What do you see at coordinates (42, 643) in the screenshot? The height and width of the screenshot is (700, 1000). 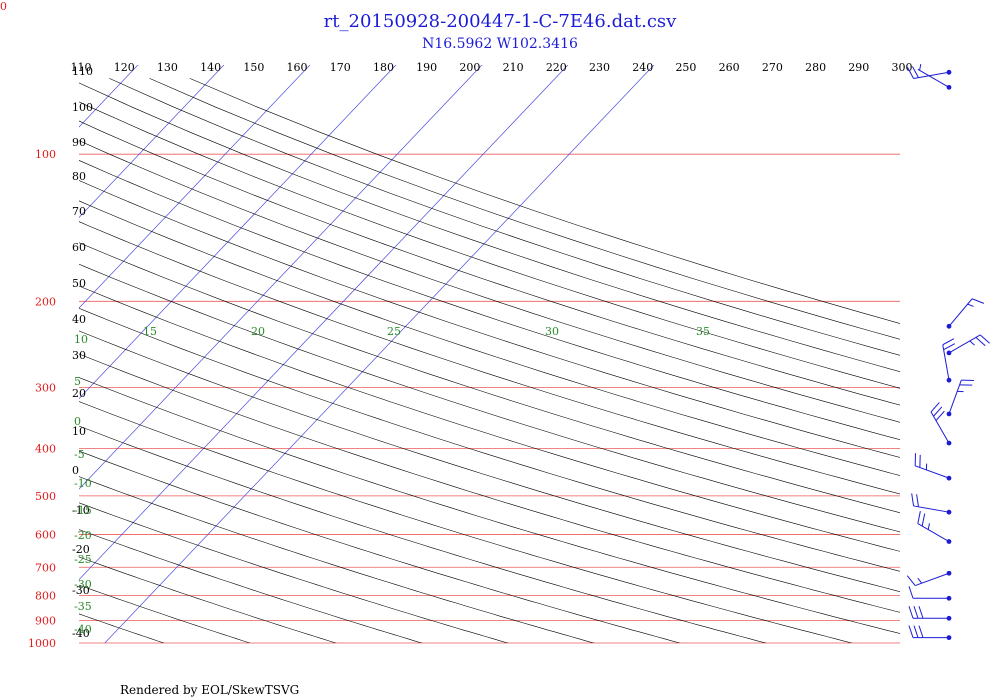 I see `pressure-tick-label: 1000` at bounding box center [42, 643].